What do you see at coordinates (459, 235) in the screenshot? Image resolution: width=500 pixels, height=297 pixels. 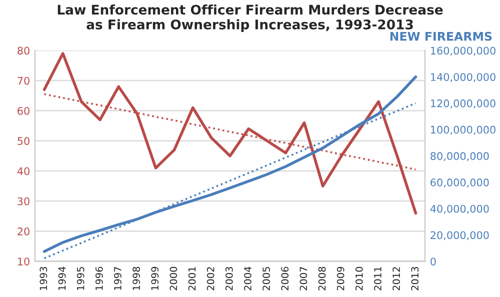 I see `y2-tick-label: 20,000,000` at bounding box center [459, 235].